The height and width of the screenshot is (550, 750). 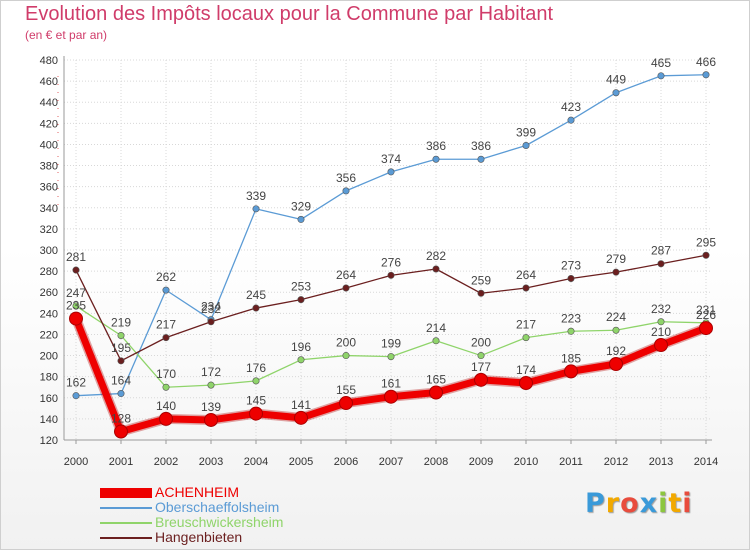 I want to click on x-tick-label: 2006, so click(x=346, y=462).